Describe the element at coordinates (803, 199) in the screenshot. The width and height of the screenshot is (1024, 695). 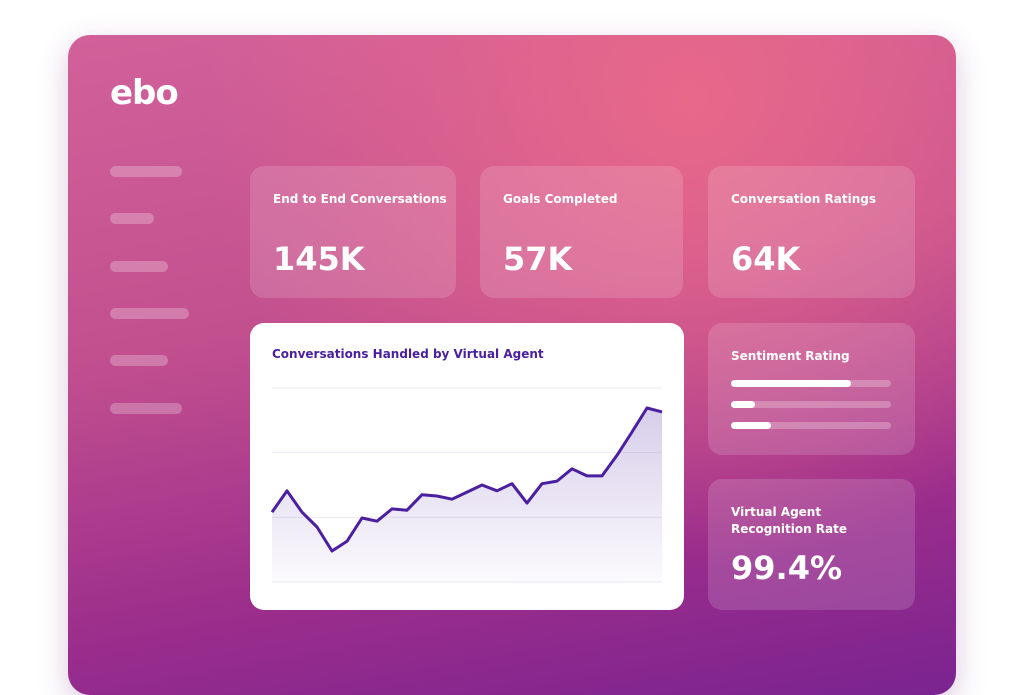
I see `card-title: Conversation Ratings` at that location.